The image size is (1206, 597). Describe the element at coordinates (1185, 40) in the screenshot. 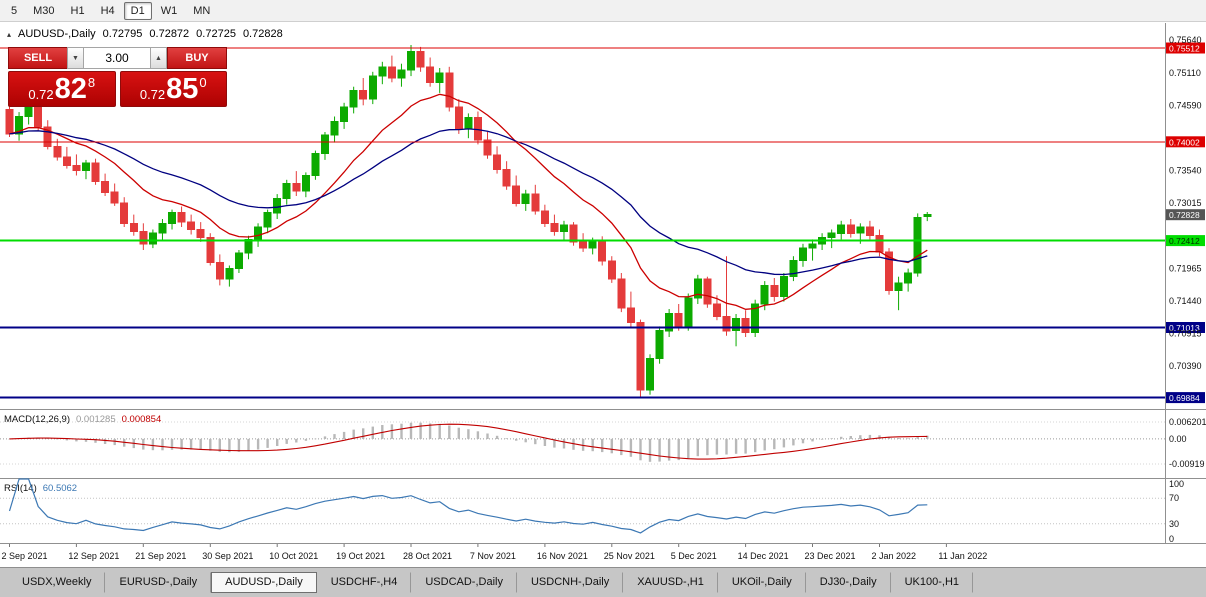

I see `svg-text: 0.75640` at that location.